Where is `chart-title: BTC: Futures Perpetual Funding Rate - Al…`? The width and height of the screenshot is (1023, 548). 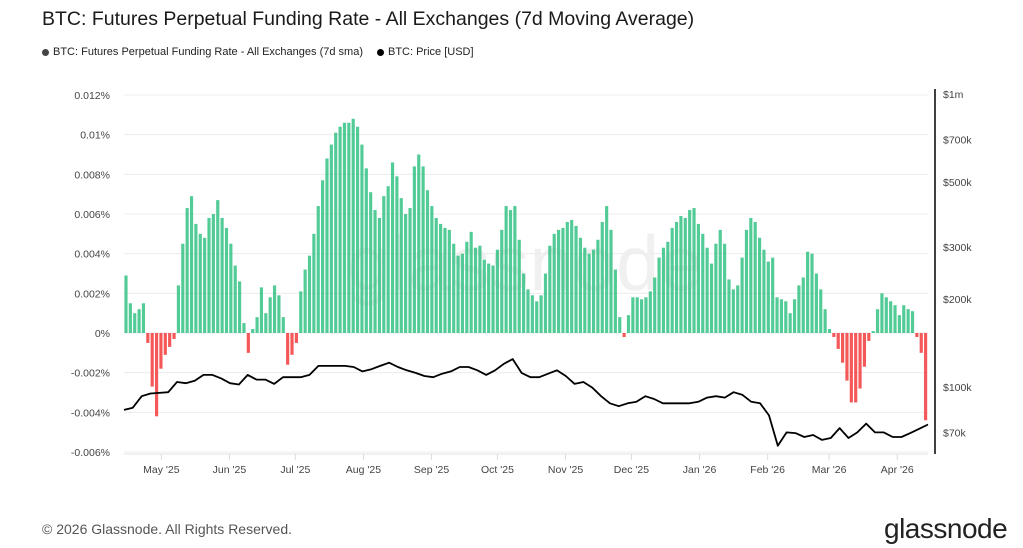 chart-title: BTC: Futures Perpetual Funding Rate - Al… is located at coordinates (368, 19).